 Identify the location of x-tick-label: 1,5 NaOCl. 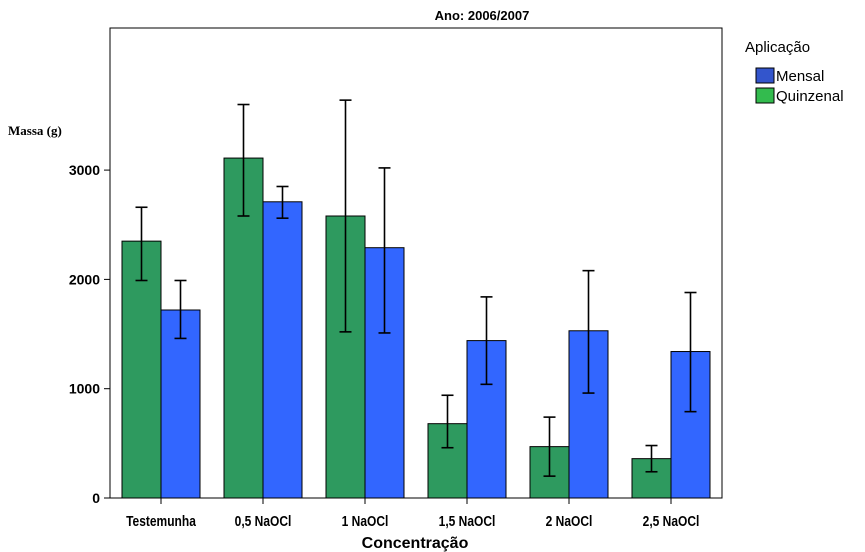
(467, 521).